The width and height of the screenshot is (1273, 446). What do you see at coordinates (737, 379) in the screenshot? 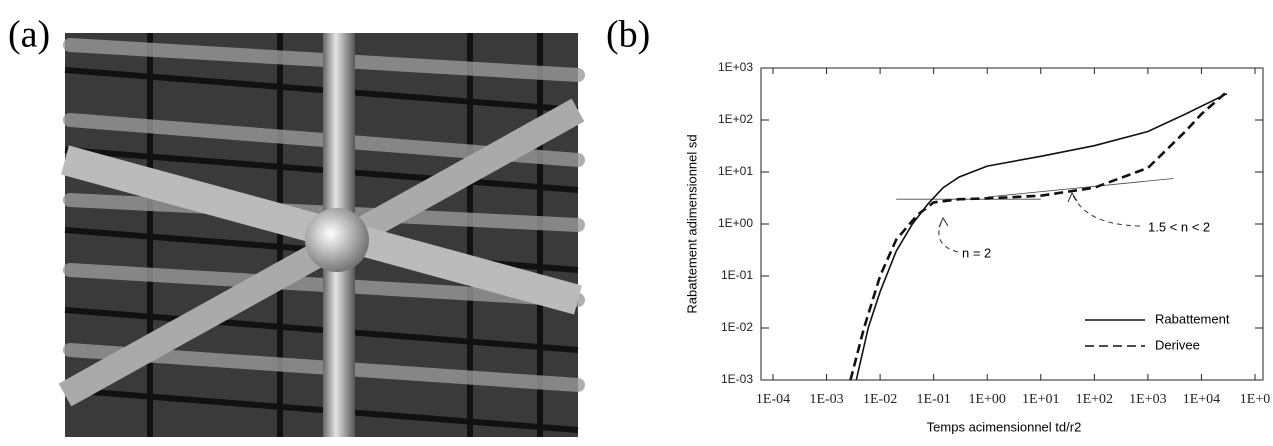
I see `y-tick-label: 1E-03` at bounding box center [737, 379].